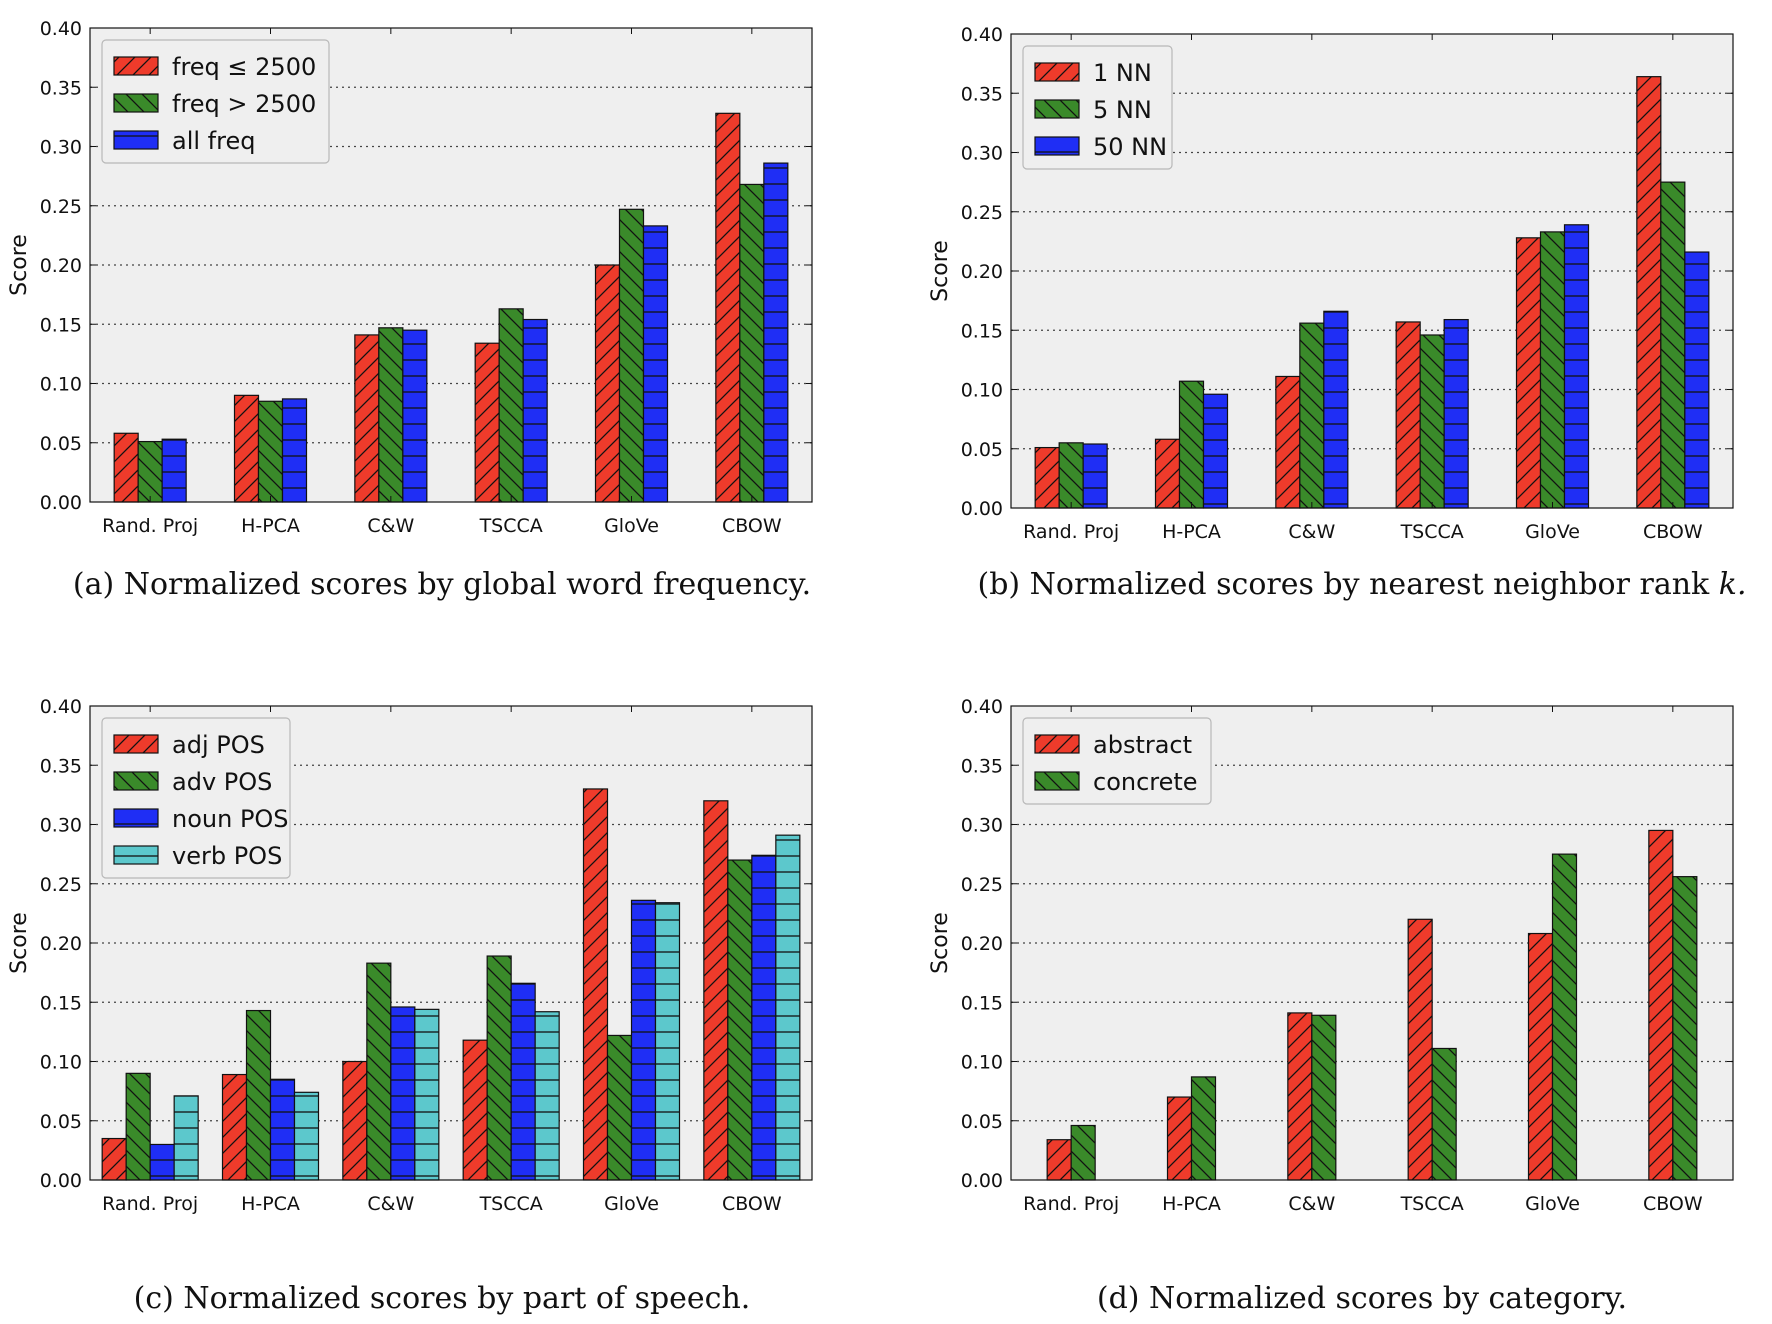 Image resolution: width=1772 pixels, height=1324 pixels. What do you see at coordinates (227, 856) in the screenshot?
I see `legend-label-4: verb POS` at bounding box center [227, 856].